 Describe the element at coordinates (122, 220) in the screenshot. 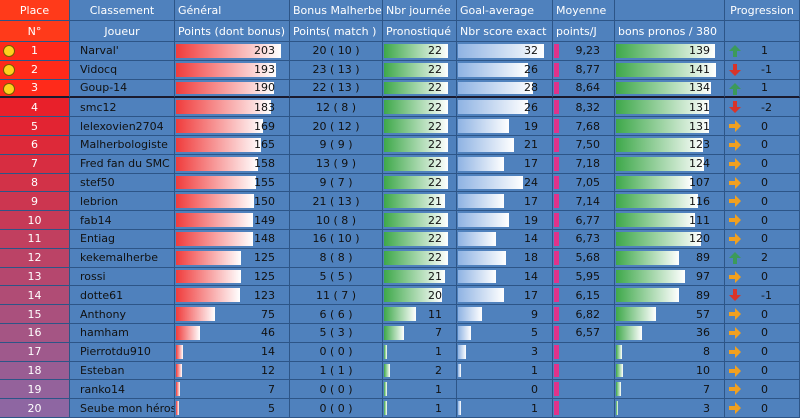

I see `cell-player: fab14` at that location.